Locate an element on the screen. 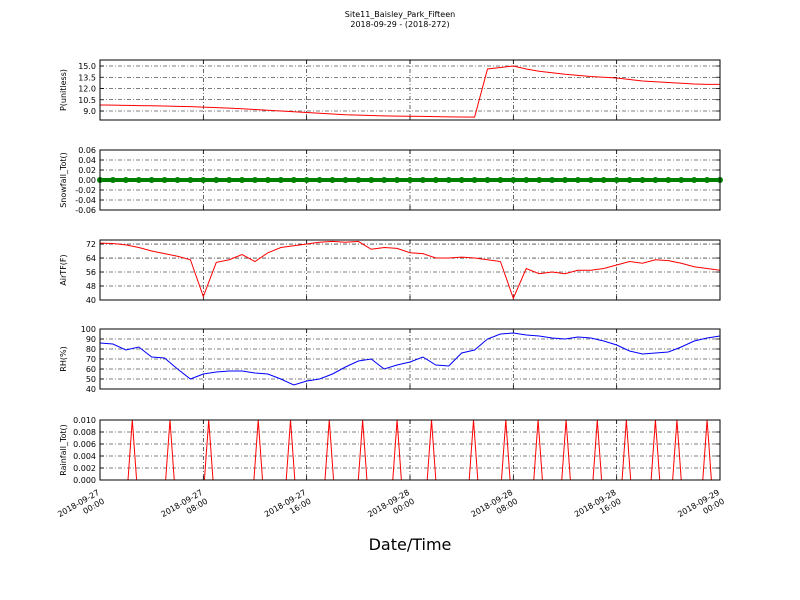 The image size is (800, 600). y-tick-label: 64 is located at coordinates (91, 258).